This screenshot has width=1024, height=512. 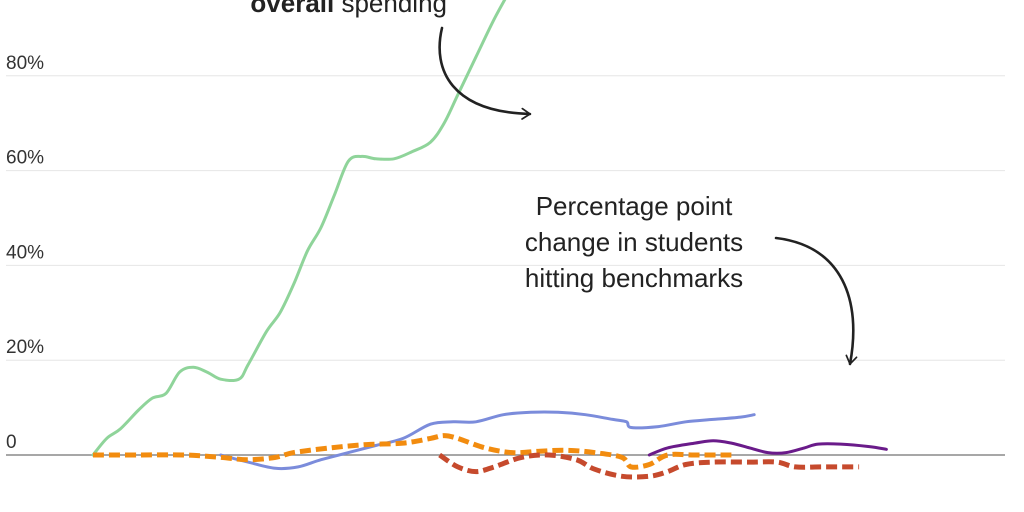 I want to click on spending-annotation: overall spending, so click(x=391, y=60).